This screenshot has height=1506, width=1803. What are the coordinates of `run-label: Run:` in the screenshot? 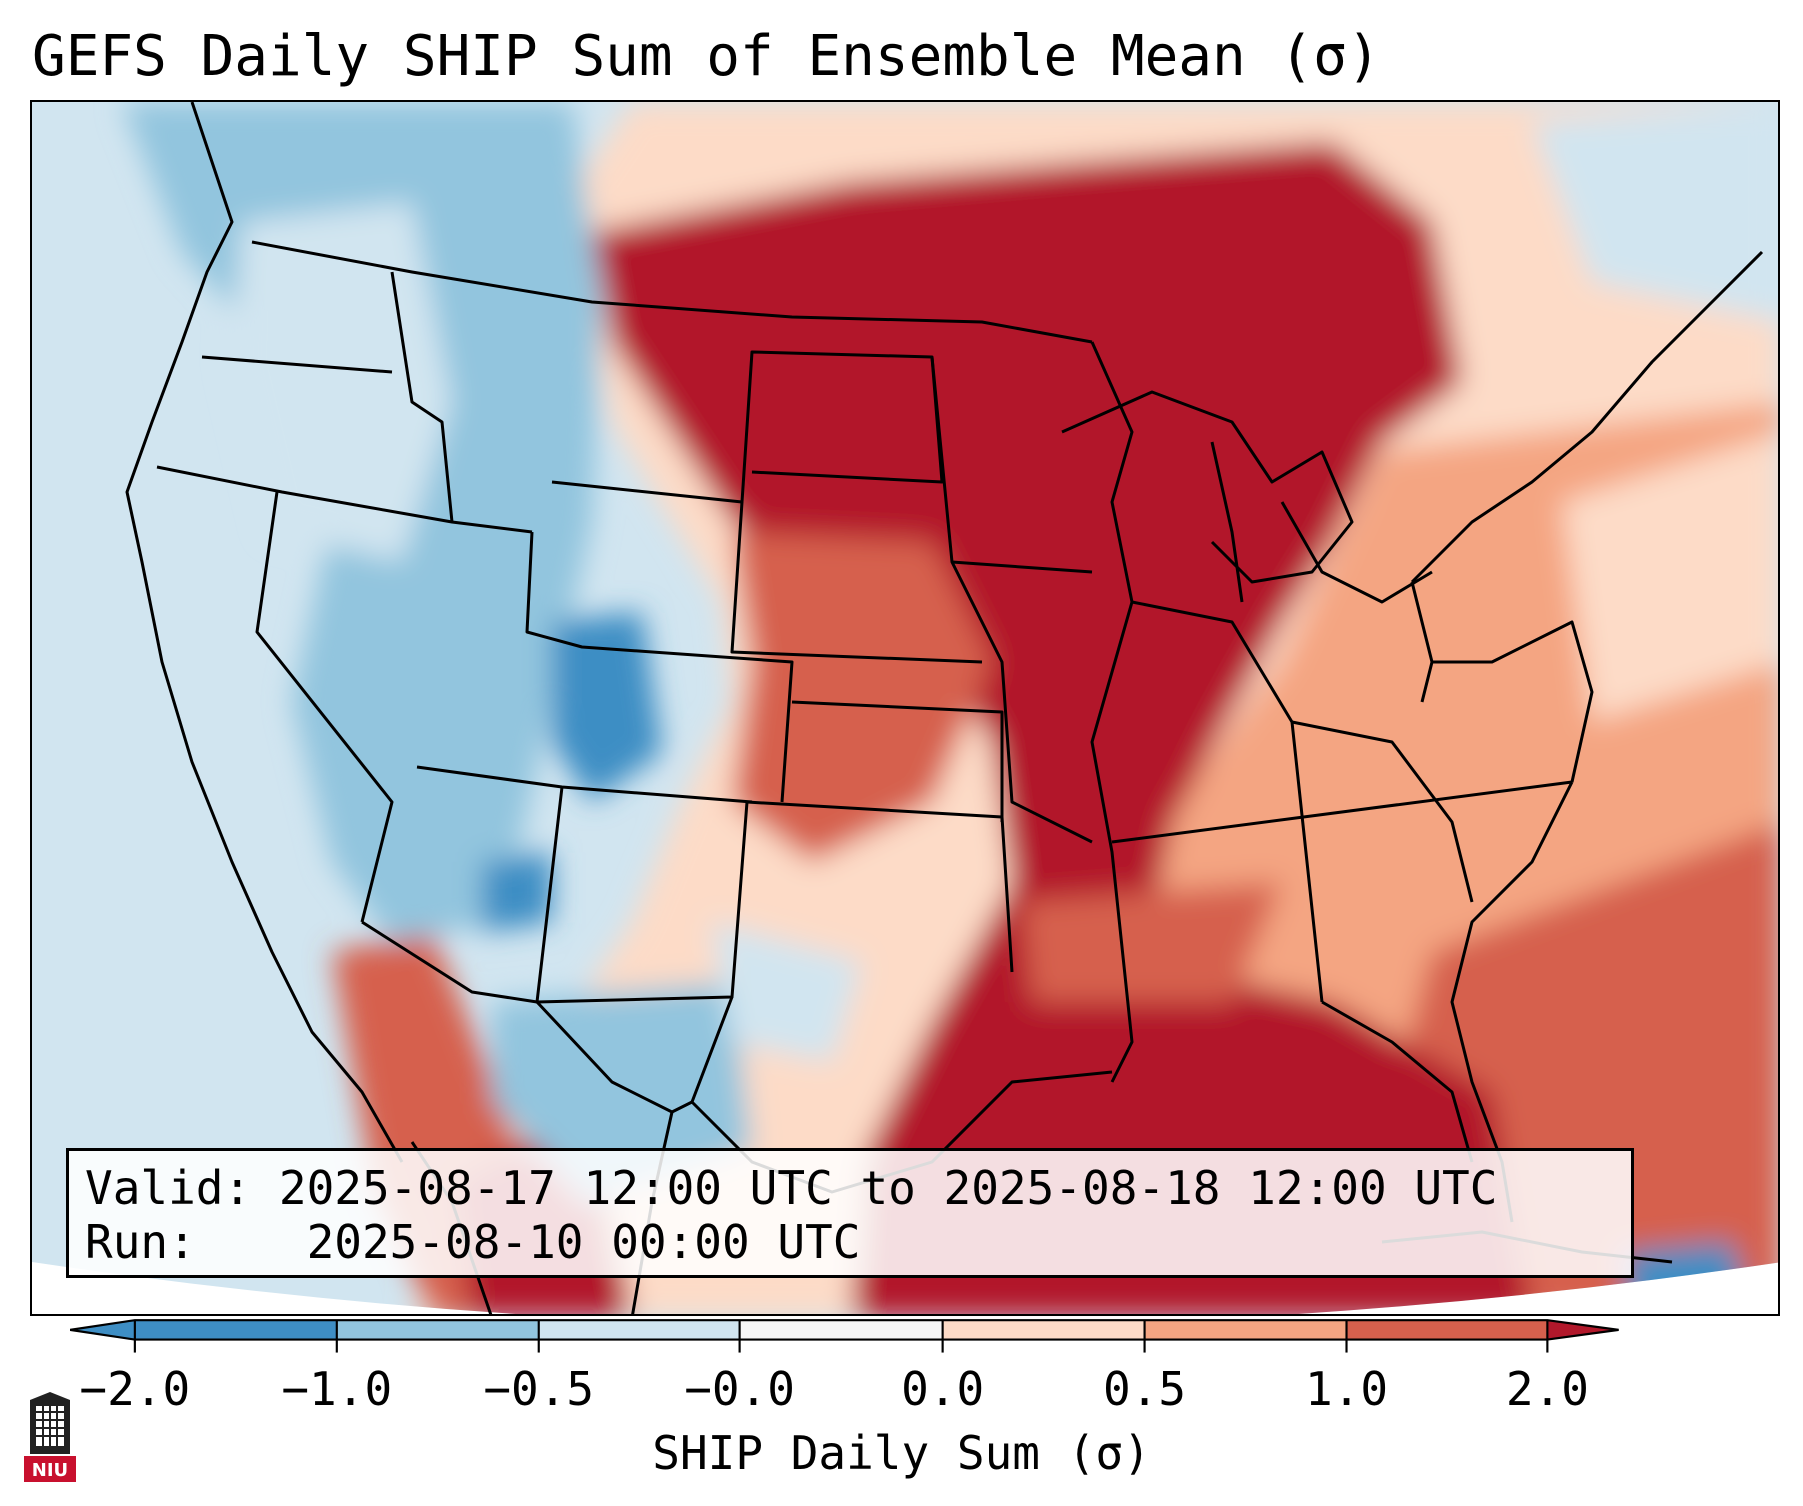 It's located at (140, 1242).